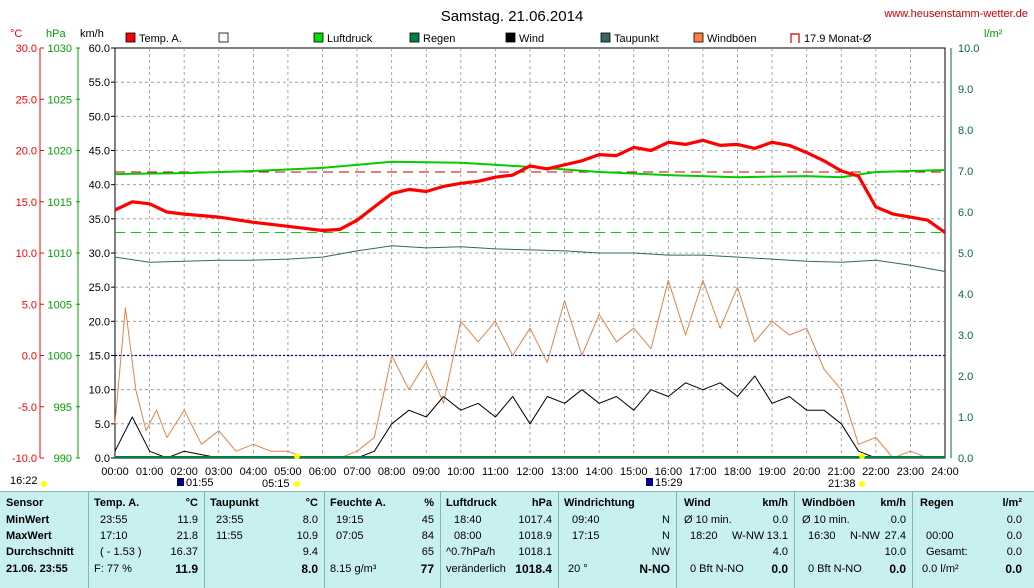  What do you see at coordinates (24, 459) in the screenshot?
I see `temp-tick-label: -10.0` at bounding box center [24, 459].